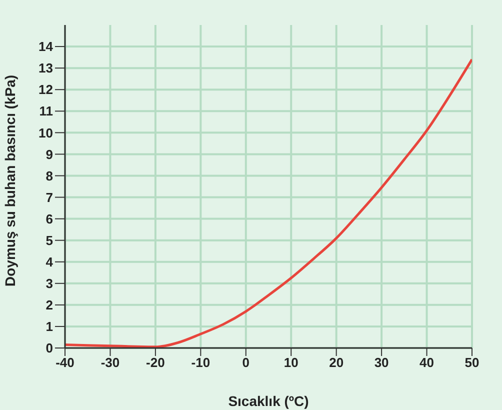  I want to click on x-tick-label: 50, so click(472, 362).